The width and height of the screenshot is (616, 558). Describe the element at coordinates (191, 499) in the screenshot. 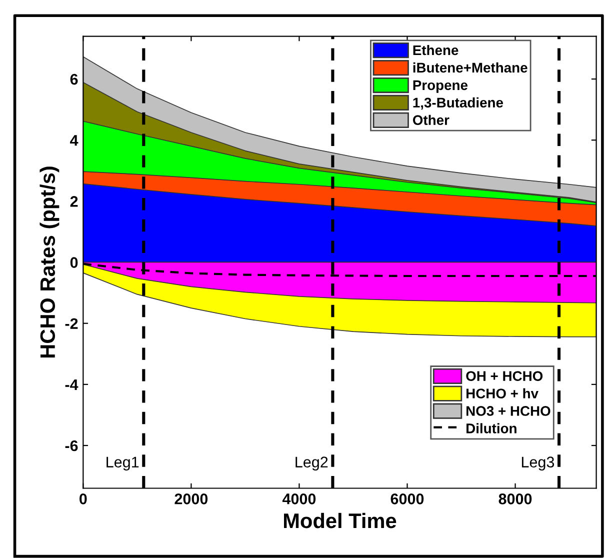

I see `x-tick-label: 2000` at that location.